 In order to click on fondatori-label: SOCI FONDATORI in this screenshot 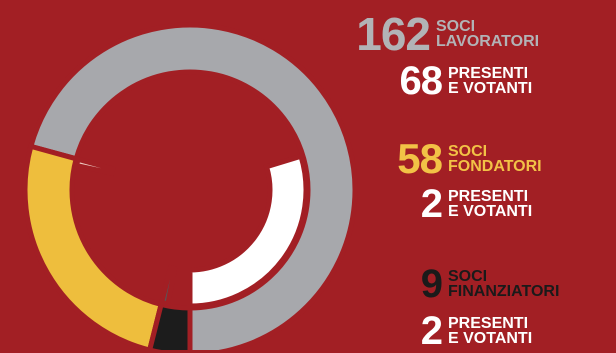, I will do `click(495, 159)`.